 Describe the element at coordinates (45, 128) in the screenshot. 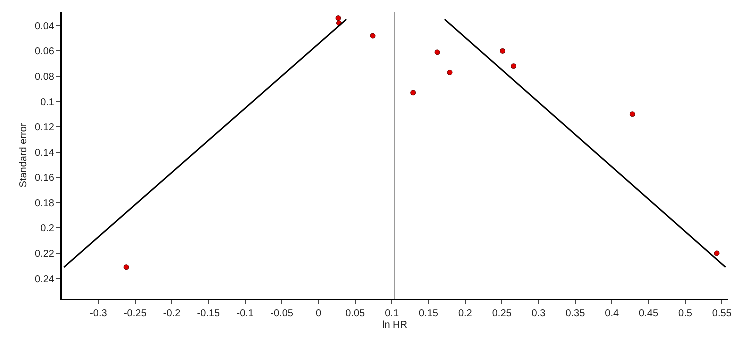

I see `y-tick-label: 0.12` at that location.